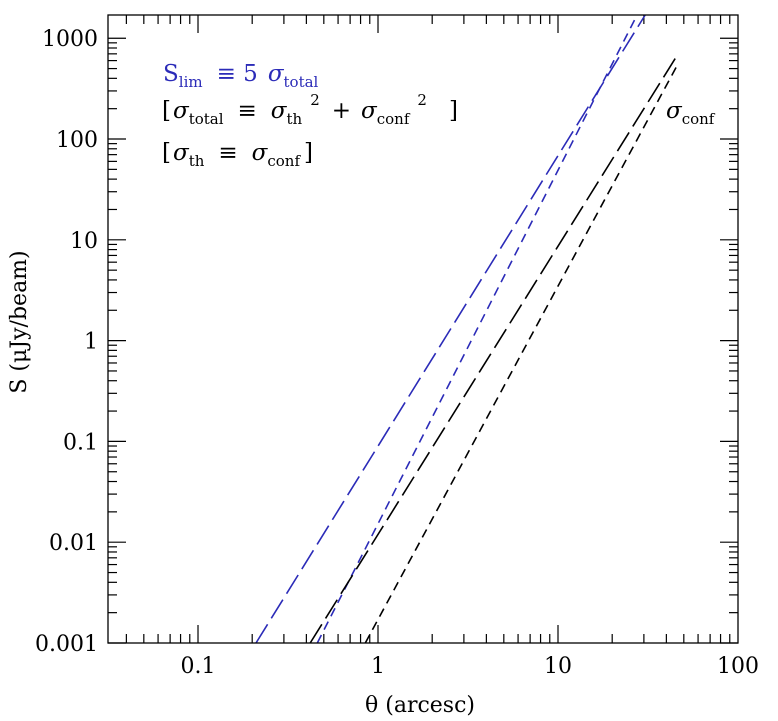  What do you see at coordinates (674, 111) in the screenshot?
I see `sigma-conf-symbol: σ` at bounding box center [674, 111].